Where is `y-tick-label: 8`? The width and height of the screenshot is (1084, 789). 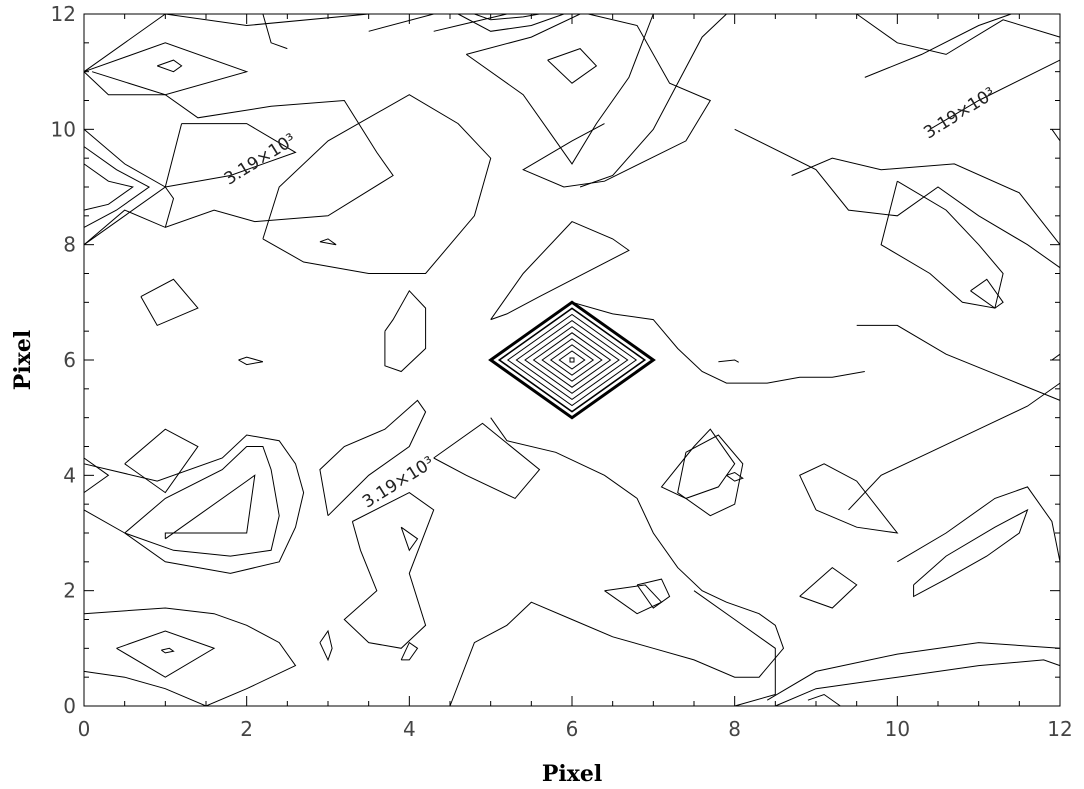
y-tick-label: 8 is located at coordinates (69, 245).